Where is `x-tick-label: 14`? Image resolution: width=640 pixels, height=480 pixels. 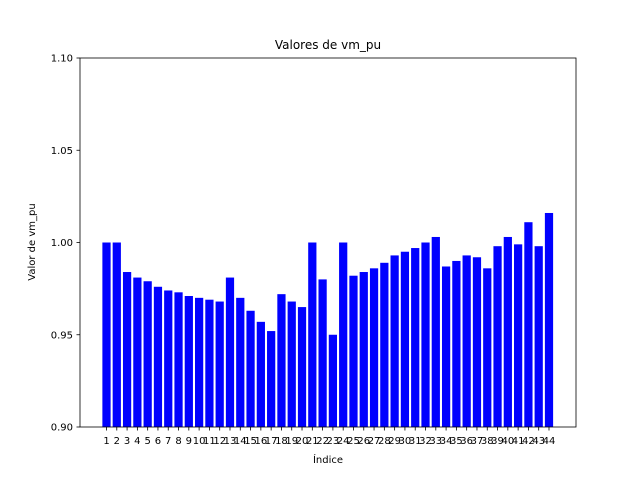 x-tick-label: 14 is located at coordinates (240, 441).